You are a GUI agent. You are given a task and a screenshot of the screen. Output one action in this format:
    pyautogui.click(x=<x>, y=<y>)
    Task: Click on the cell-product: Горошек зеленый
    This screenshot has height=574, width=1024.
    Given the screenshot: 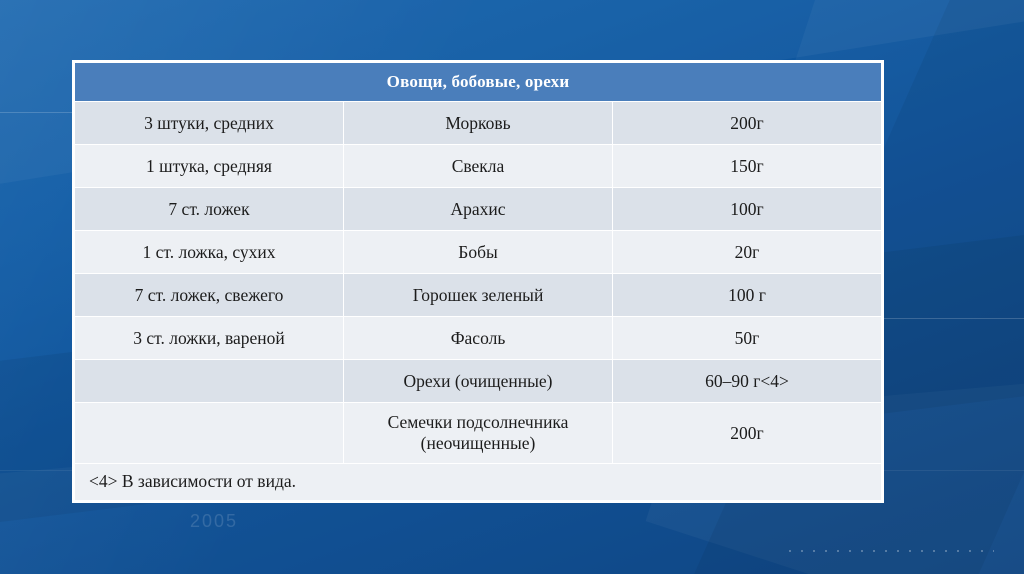 What is the action you would take?
    pyautogui.click(x=478, y=295)
    